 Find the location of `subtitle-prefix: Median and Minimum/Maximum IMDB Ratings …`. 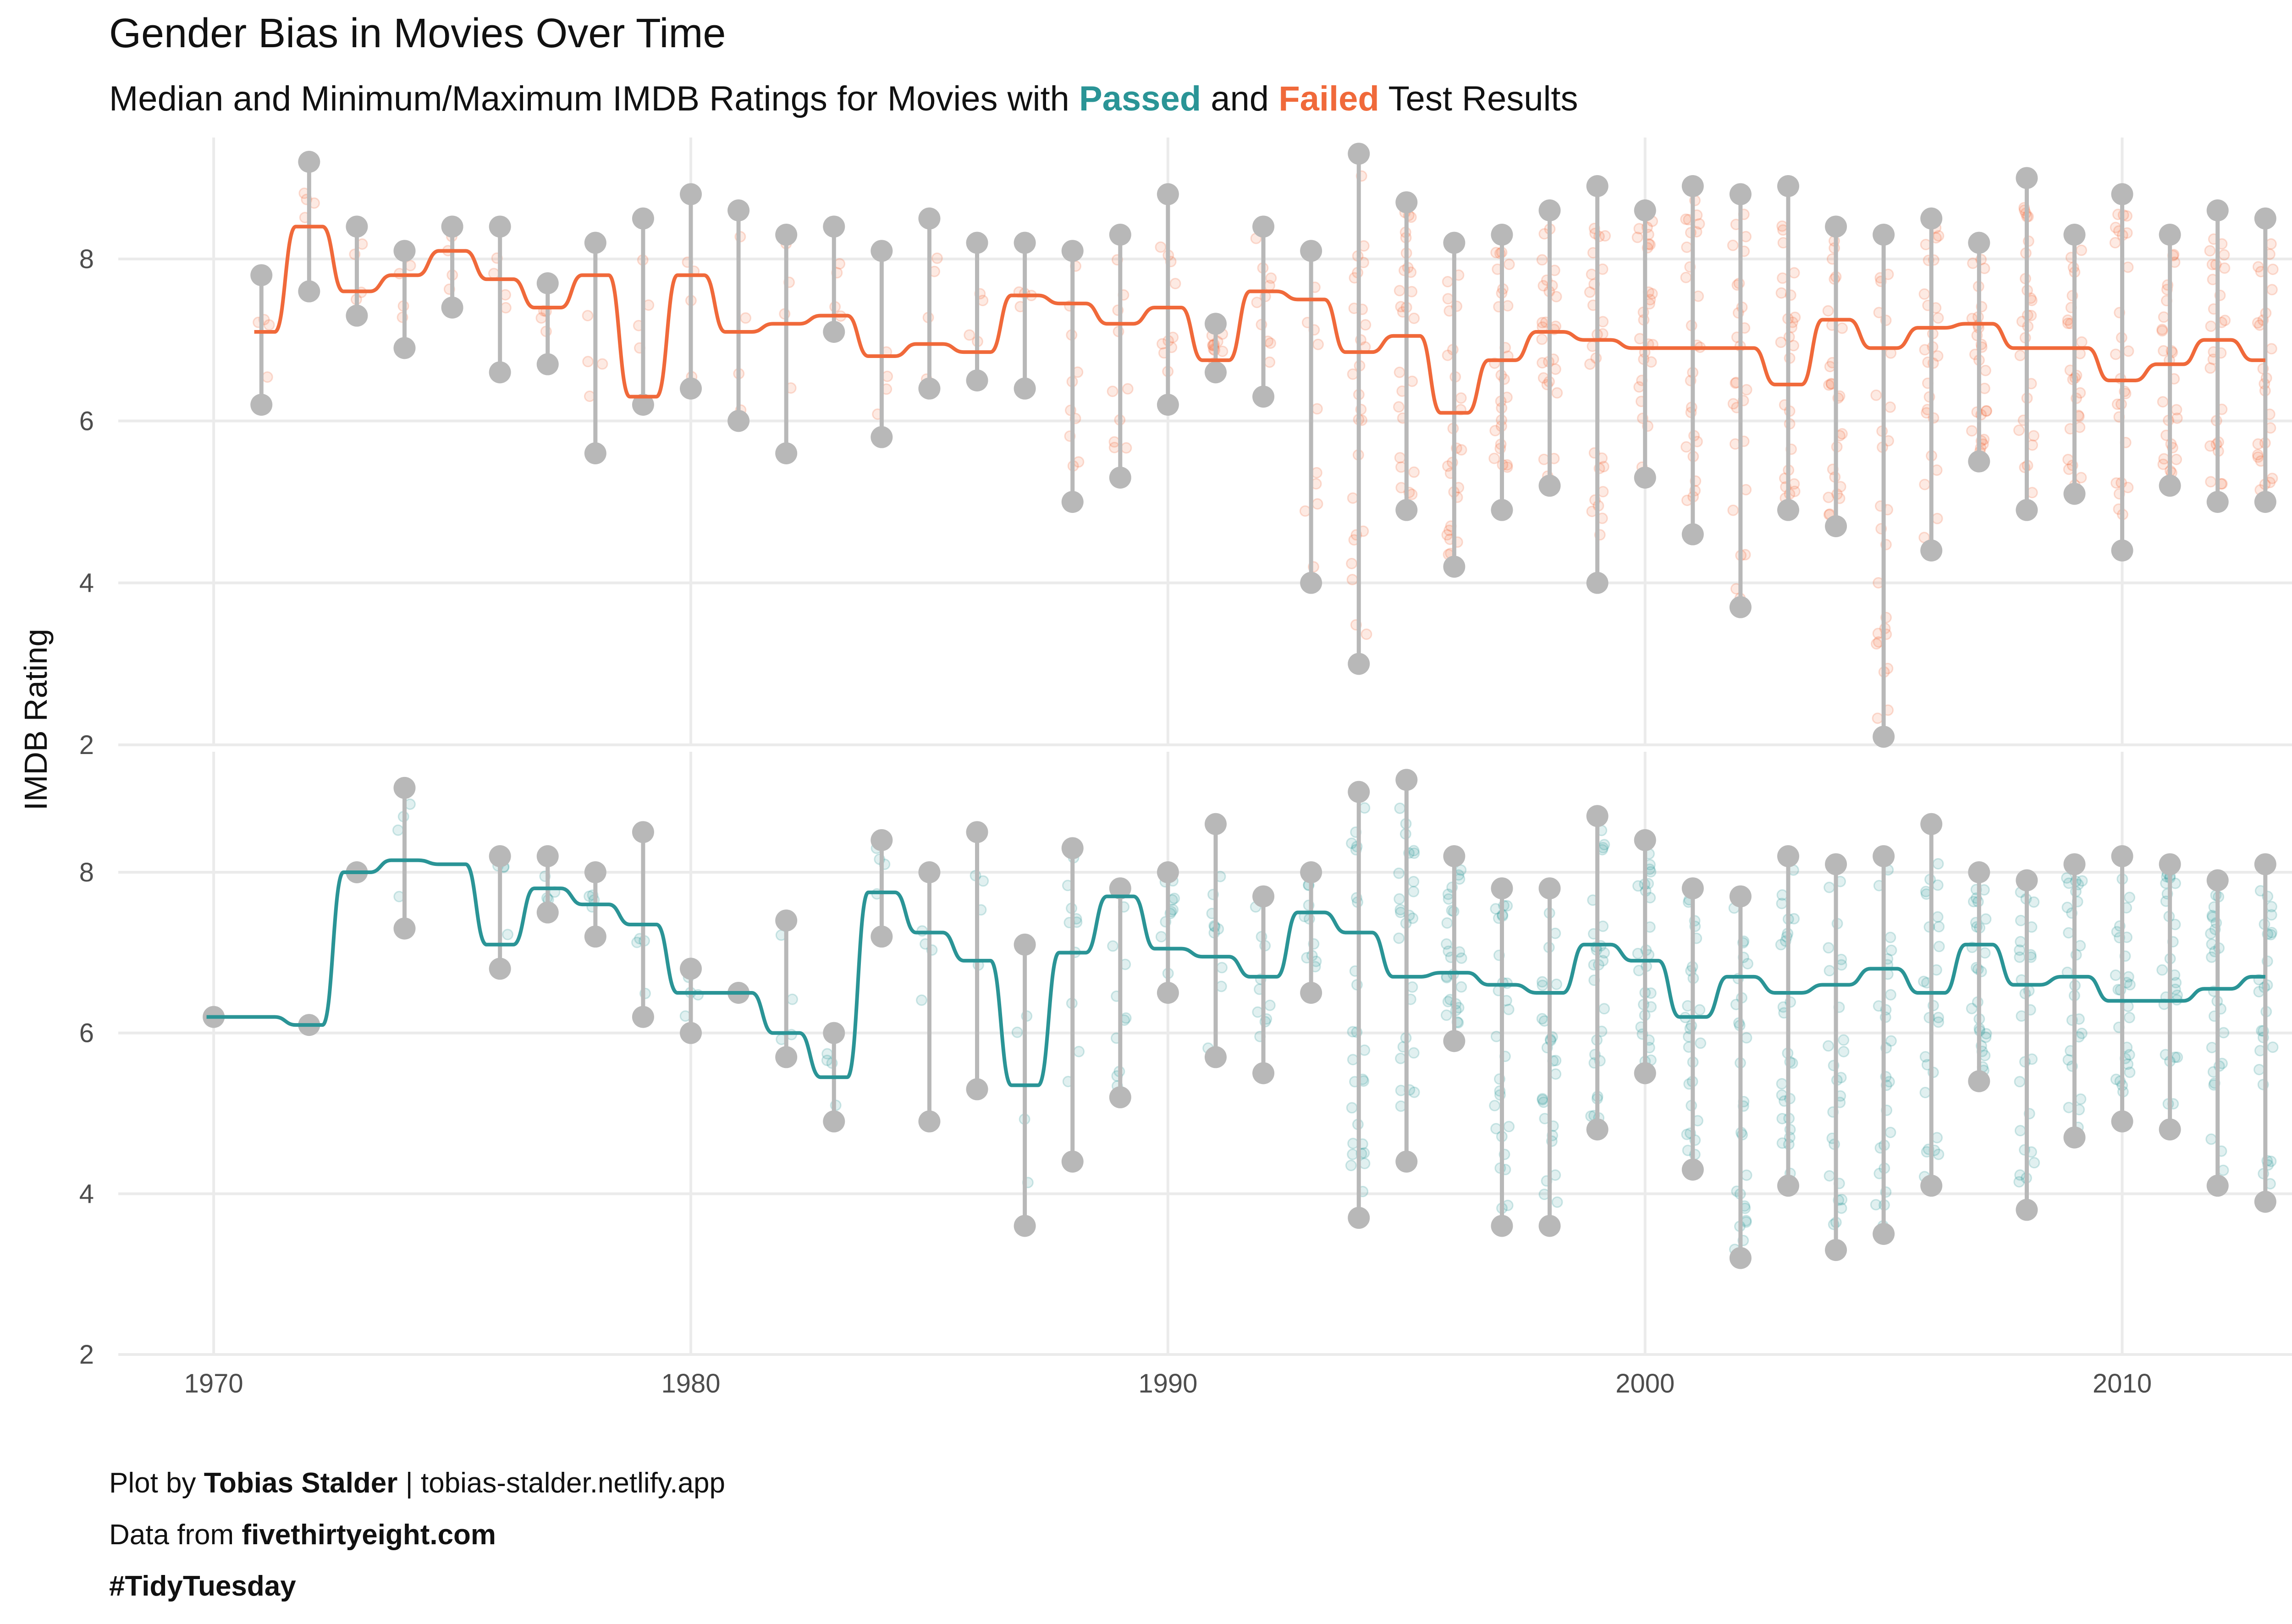

subtitle-prefix: Median and Minimum/Maximum IMDB Ratings … is located at coordinates (594, 98).